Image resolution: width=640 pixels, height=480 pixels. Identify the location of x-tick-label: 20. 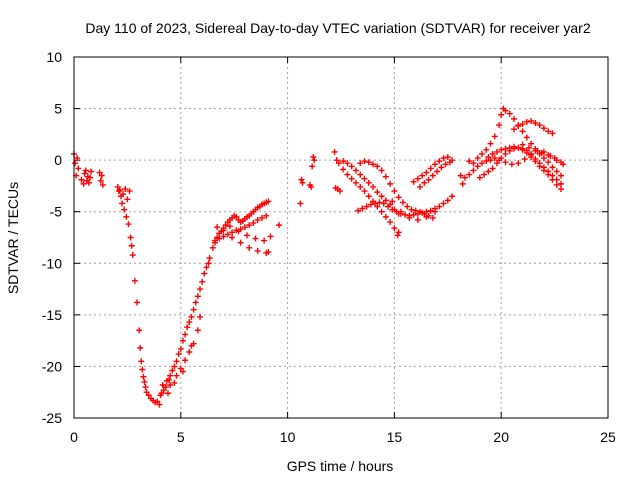
(501, 437).